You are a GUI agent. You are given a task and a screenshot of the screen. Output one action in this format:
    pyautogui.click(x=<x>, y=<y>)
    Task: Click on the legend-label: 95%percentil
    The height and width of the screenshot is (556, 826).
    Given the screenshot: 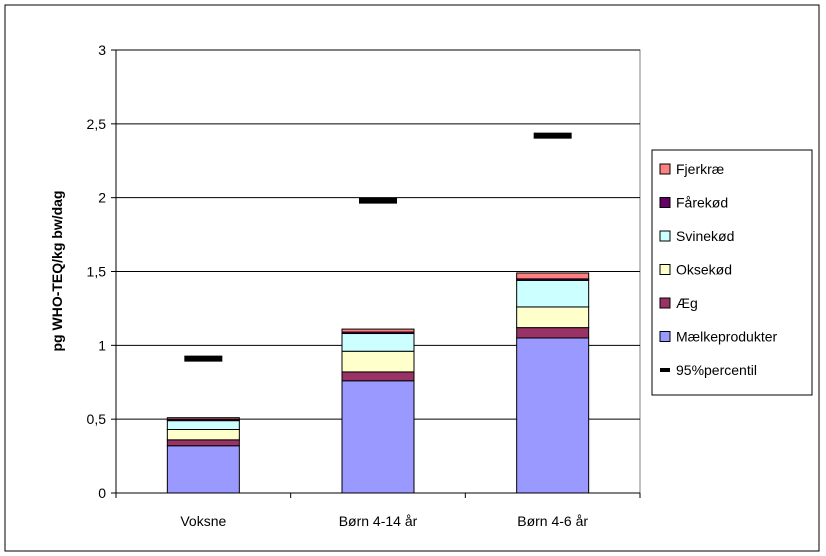 What is the action you would take?
    pyautogui.click(x=716, y=370)
    